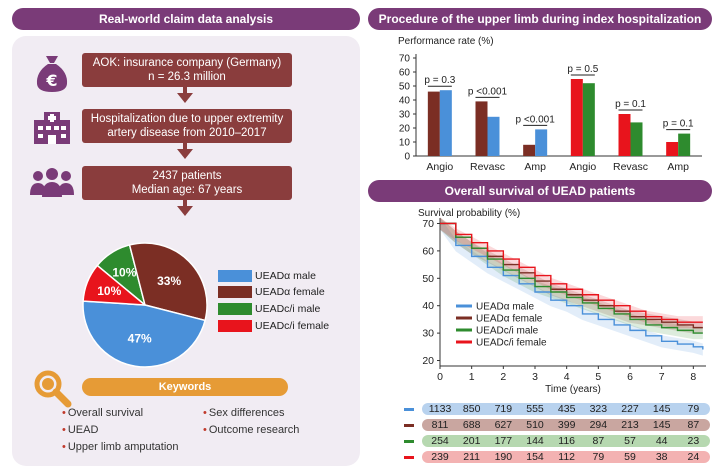  I want to click on x-tick-label: Amp, so click(678, 167).